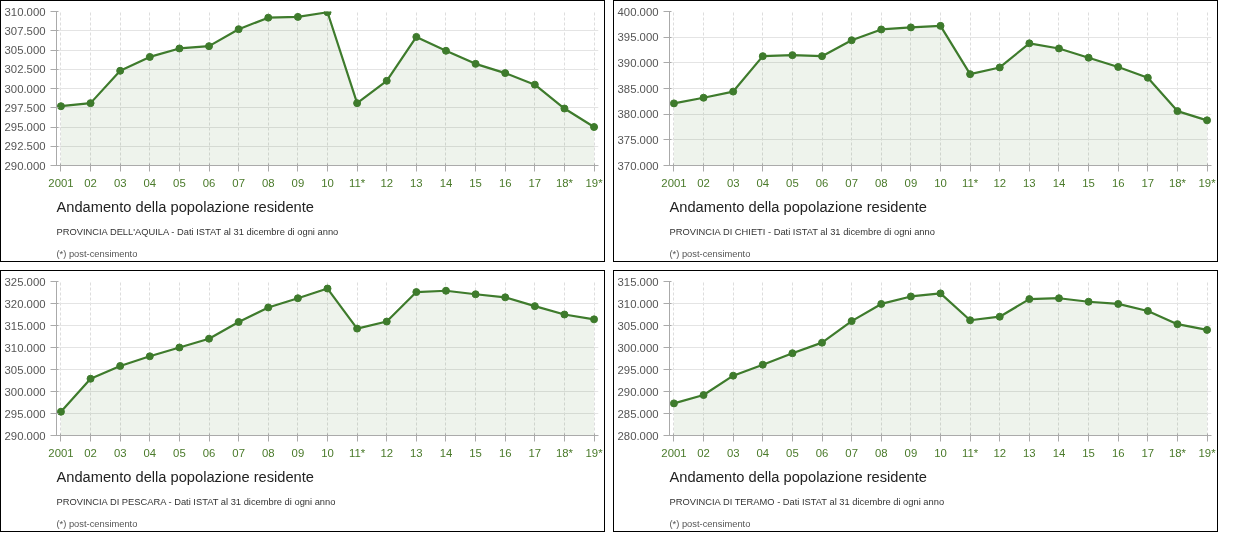  I want to click on y-tick-label: 285.000, so click(638, 413).